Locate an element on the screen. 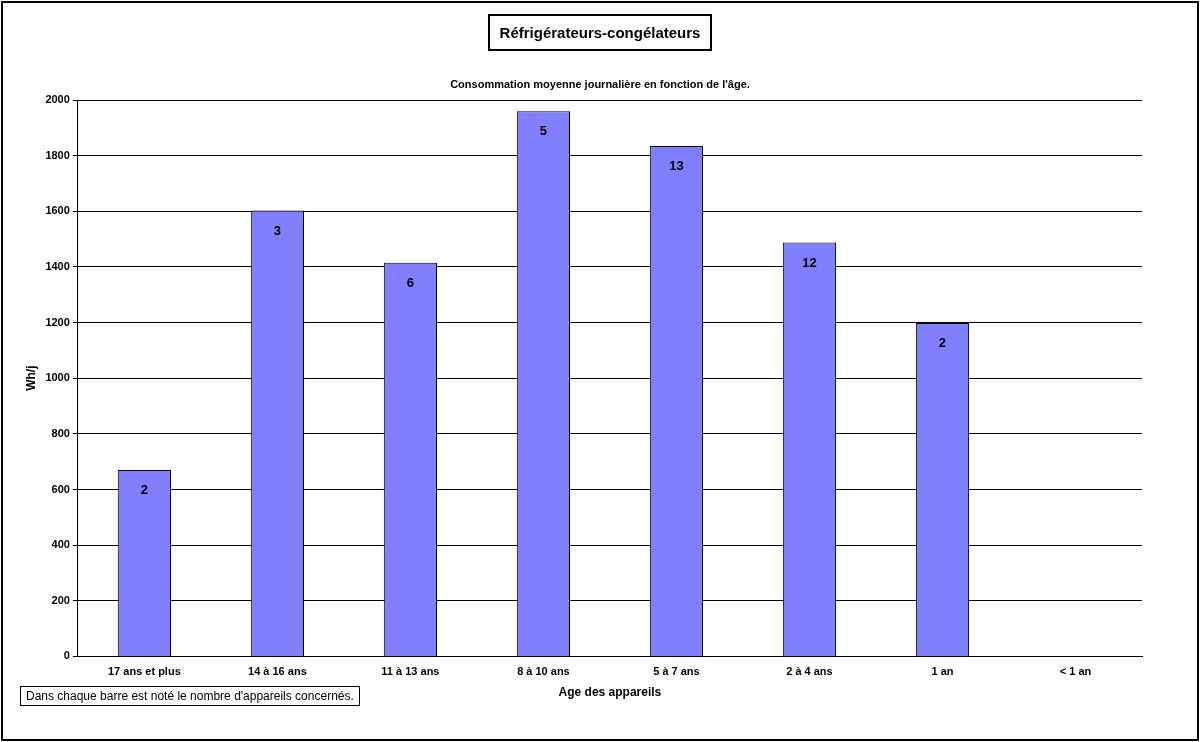  y-tick-label: 1800 is located at coordinates (57, 154).